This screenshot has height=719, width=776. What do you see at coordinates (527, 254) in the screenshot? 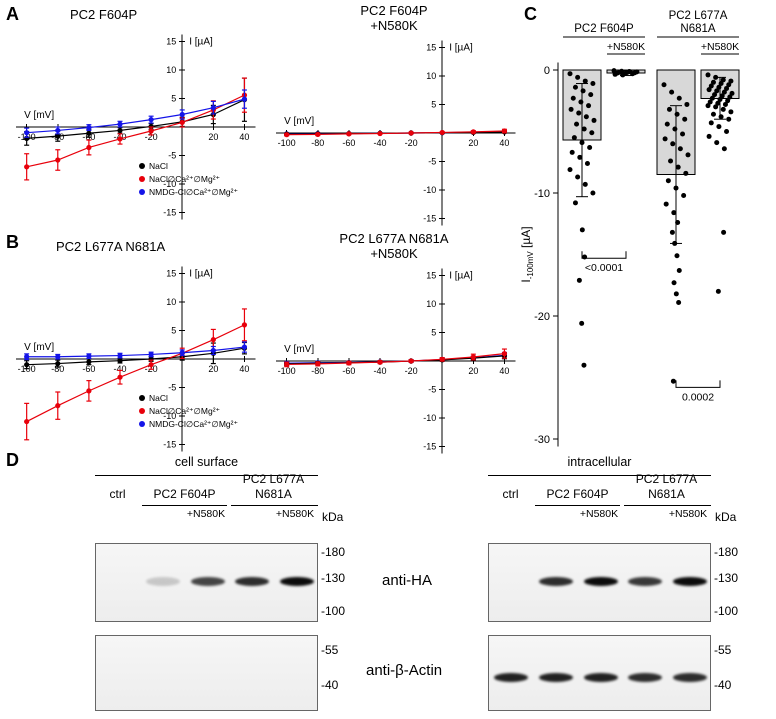
I see `y-axis-label: I-100mV [µA]` at bounding box center [527, 254].